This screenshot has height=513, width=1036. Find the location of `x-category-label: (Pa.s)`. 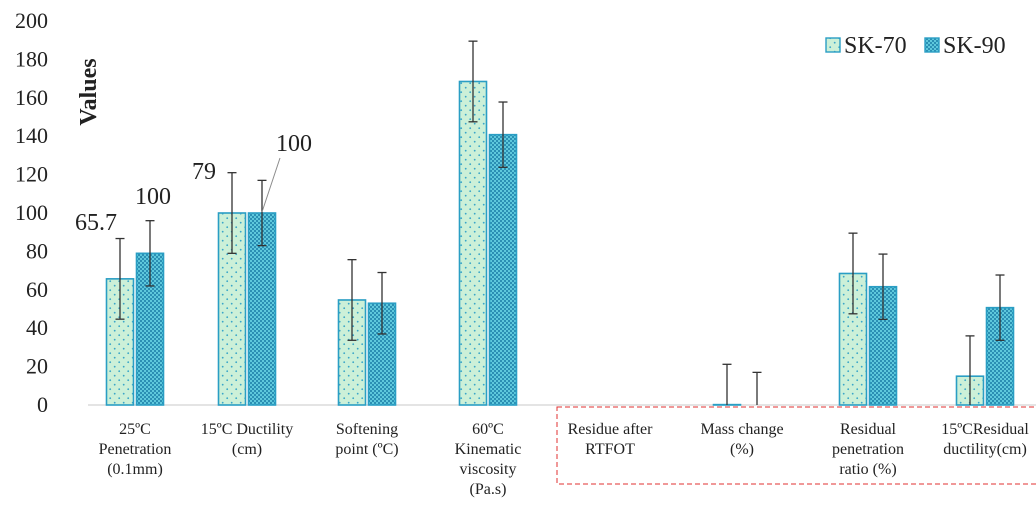

x-category-label: (Pa.s) is located at coordinates (488, 489).